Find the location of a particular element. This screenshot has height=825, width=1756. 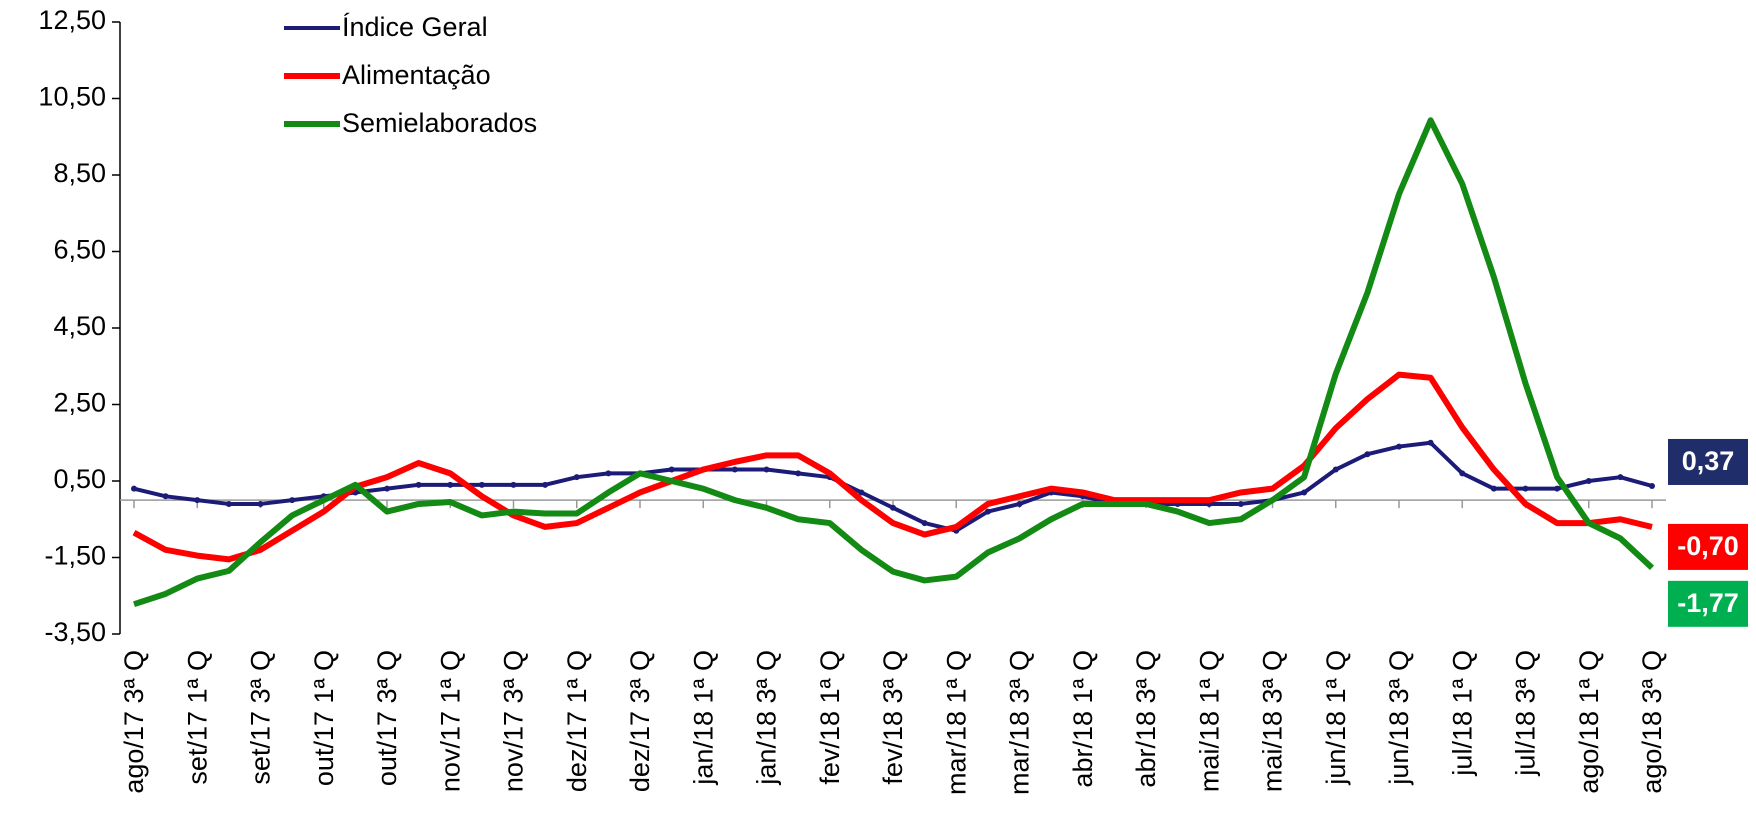

x-tick-label: jun/18 3ª Q is located at coordinates (1399, 718).